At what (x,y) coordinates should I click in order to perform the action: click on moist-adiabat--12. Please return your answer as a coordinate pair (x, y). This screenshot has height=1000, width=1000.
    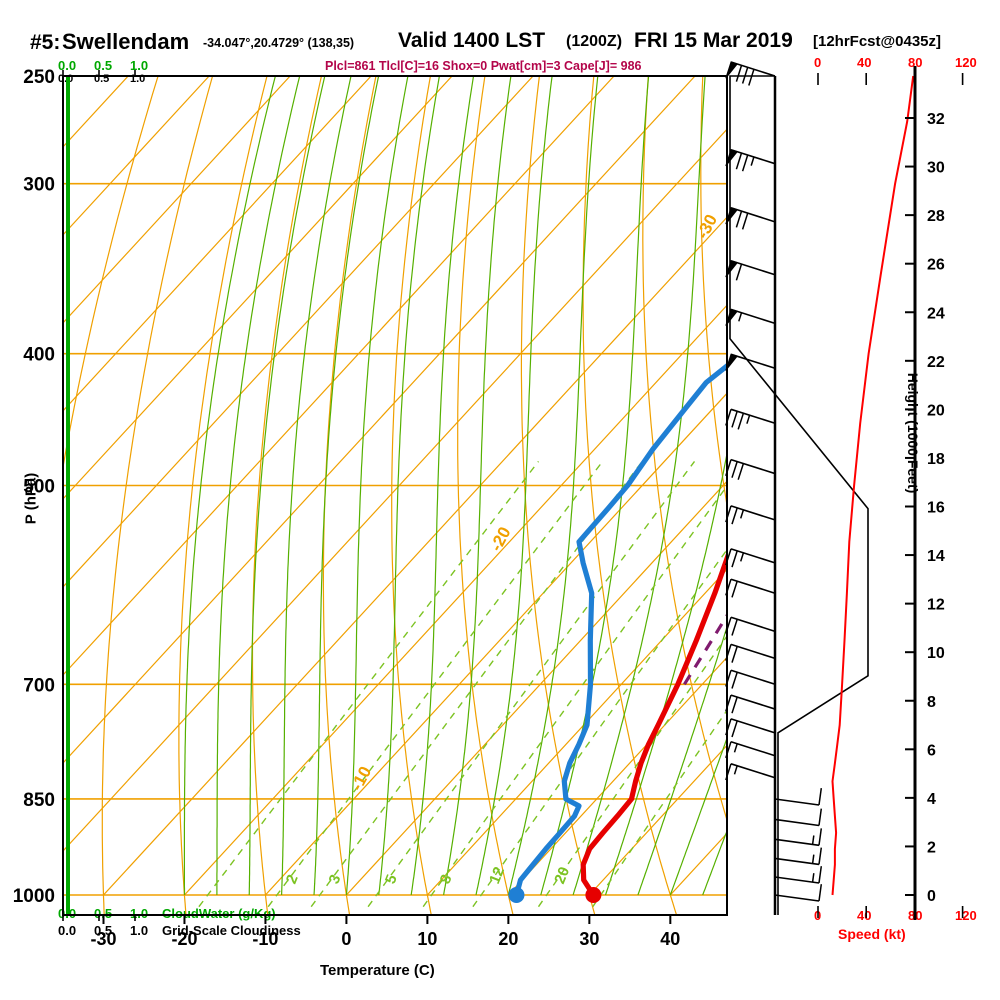
    Looking at the image, I should click on (287, 486).